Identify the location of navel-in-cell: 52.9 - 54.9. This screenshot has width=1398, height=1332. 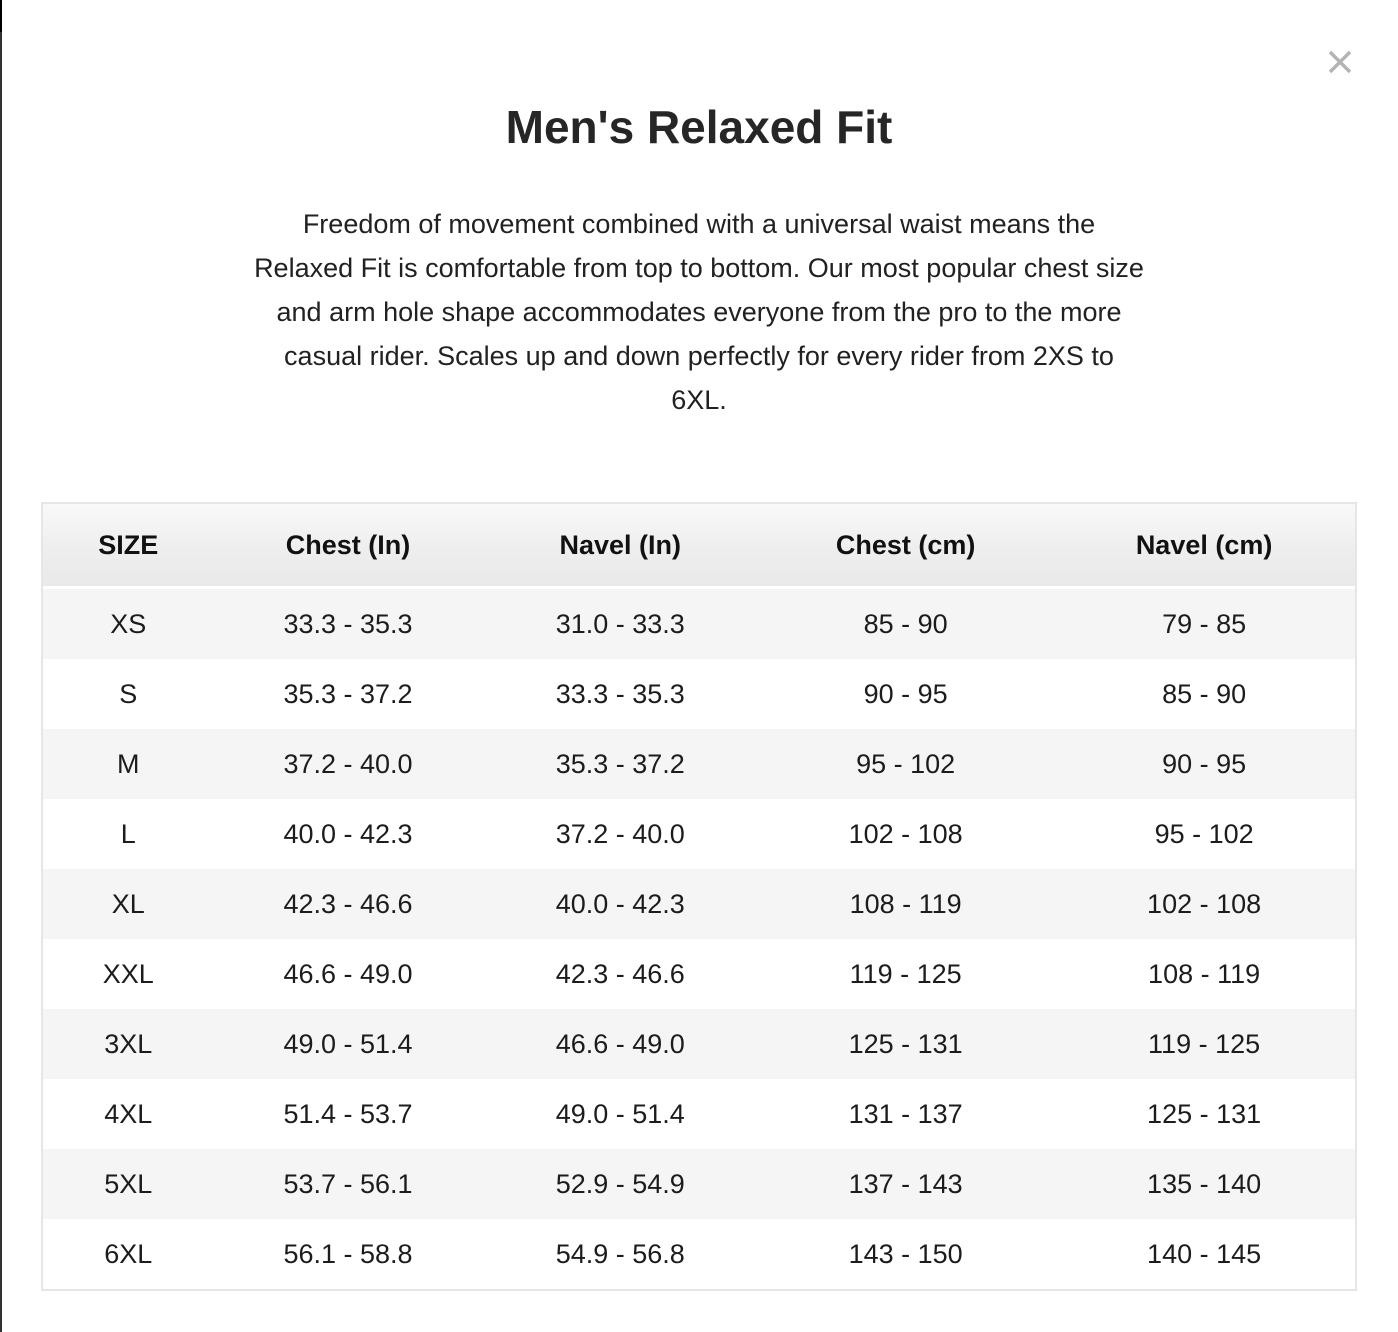
(620, 1184).